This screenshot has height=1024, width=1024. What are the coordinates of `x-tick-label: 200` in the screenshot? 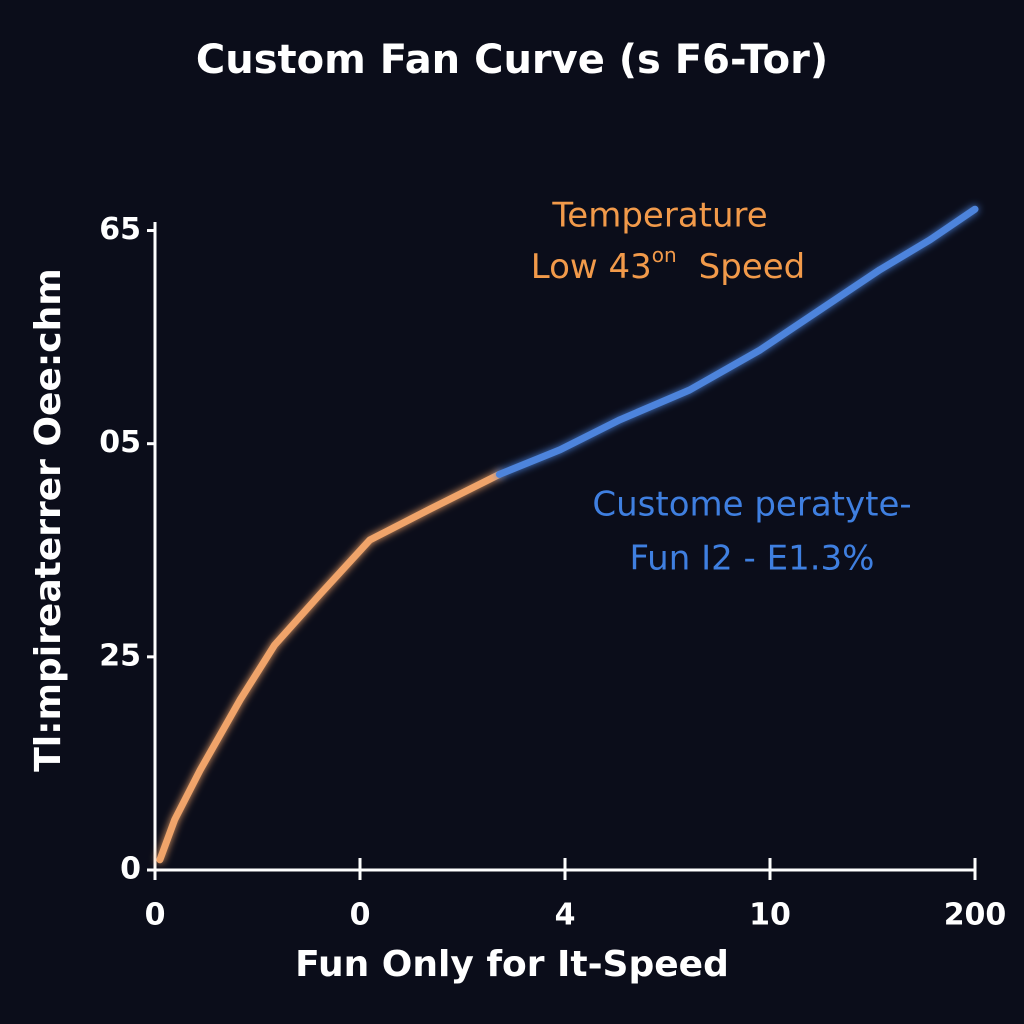 It's located at (975, 915).